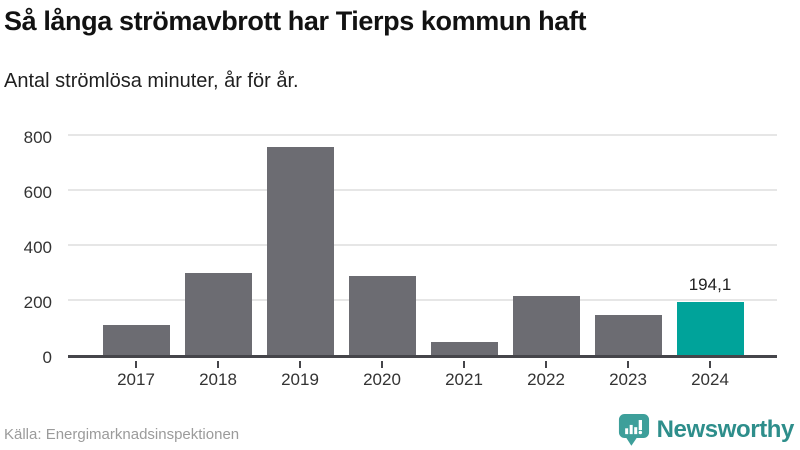  Describe the element at coordinates (628, 335) in the screenshot. I see `bar-2023` at that location.